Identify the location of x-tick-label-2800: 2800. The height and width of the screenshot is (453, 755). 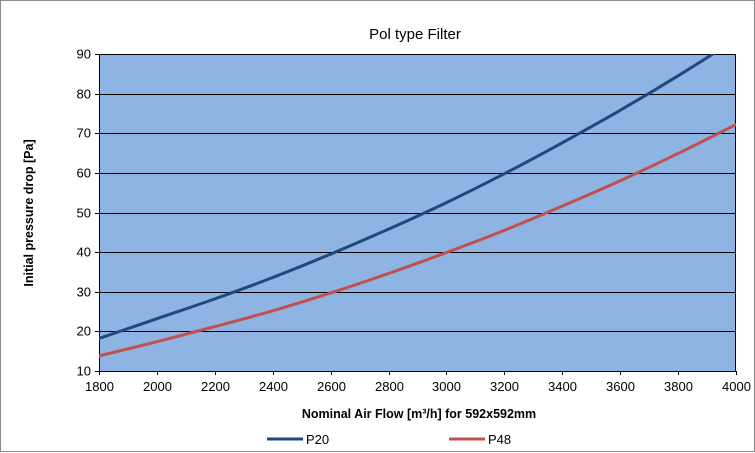
(389, 386).